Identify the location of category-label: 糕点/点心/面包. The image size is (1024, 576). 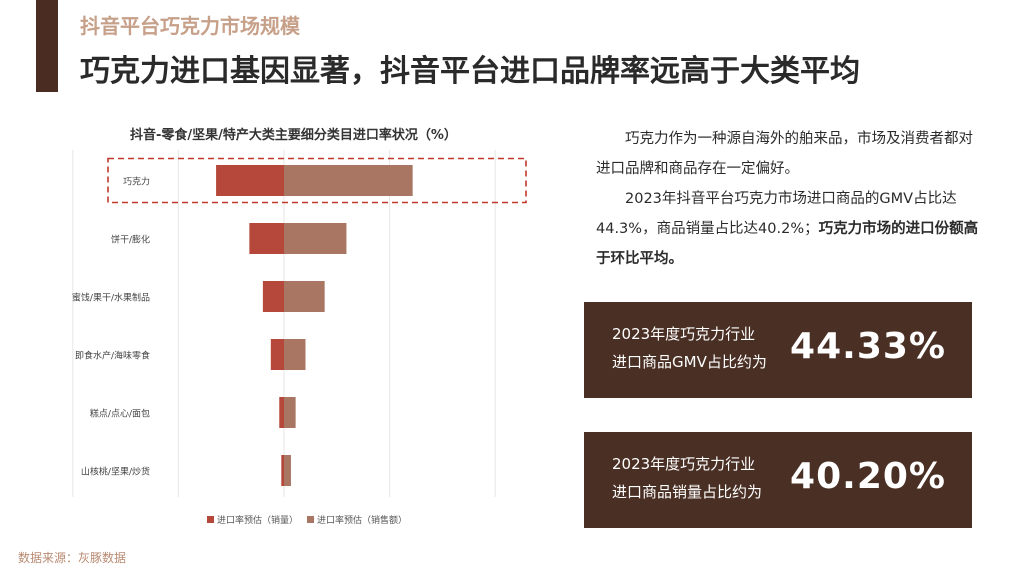
(120, 414).